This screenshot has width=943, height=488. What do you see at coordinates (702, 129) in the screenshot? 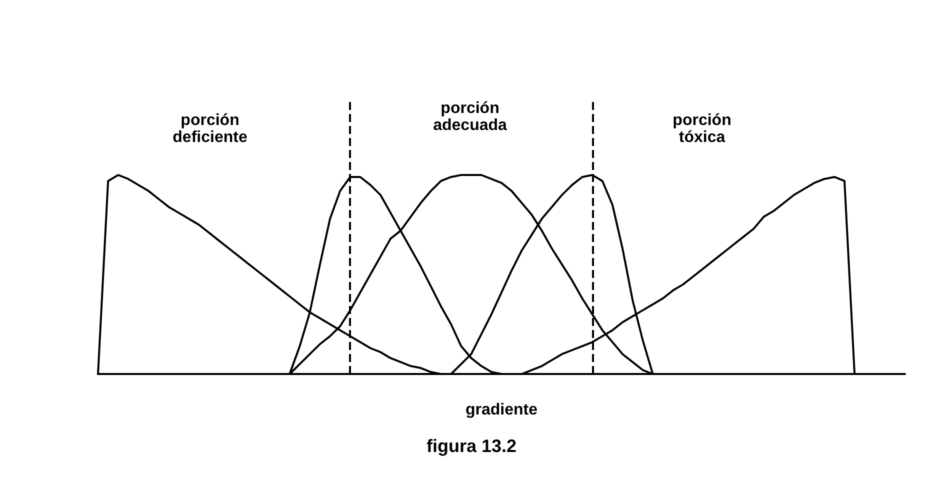
I see `text: porción tóxica` at bounding box center [702, 129].